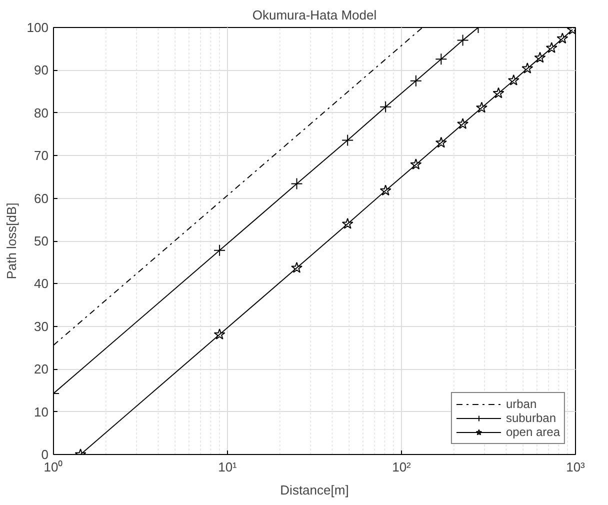 Image resolution: width=608 pixels, height=505 pixels. I want to click on y-tick-label: 60, so click(41, 198).